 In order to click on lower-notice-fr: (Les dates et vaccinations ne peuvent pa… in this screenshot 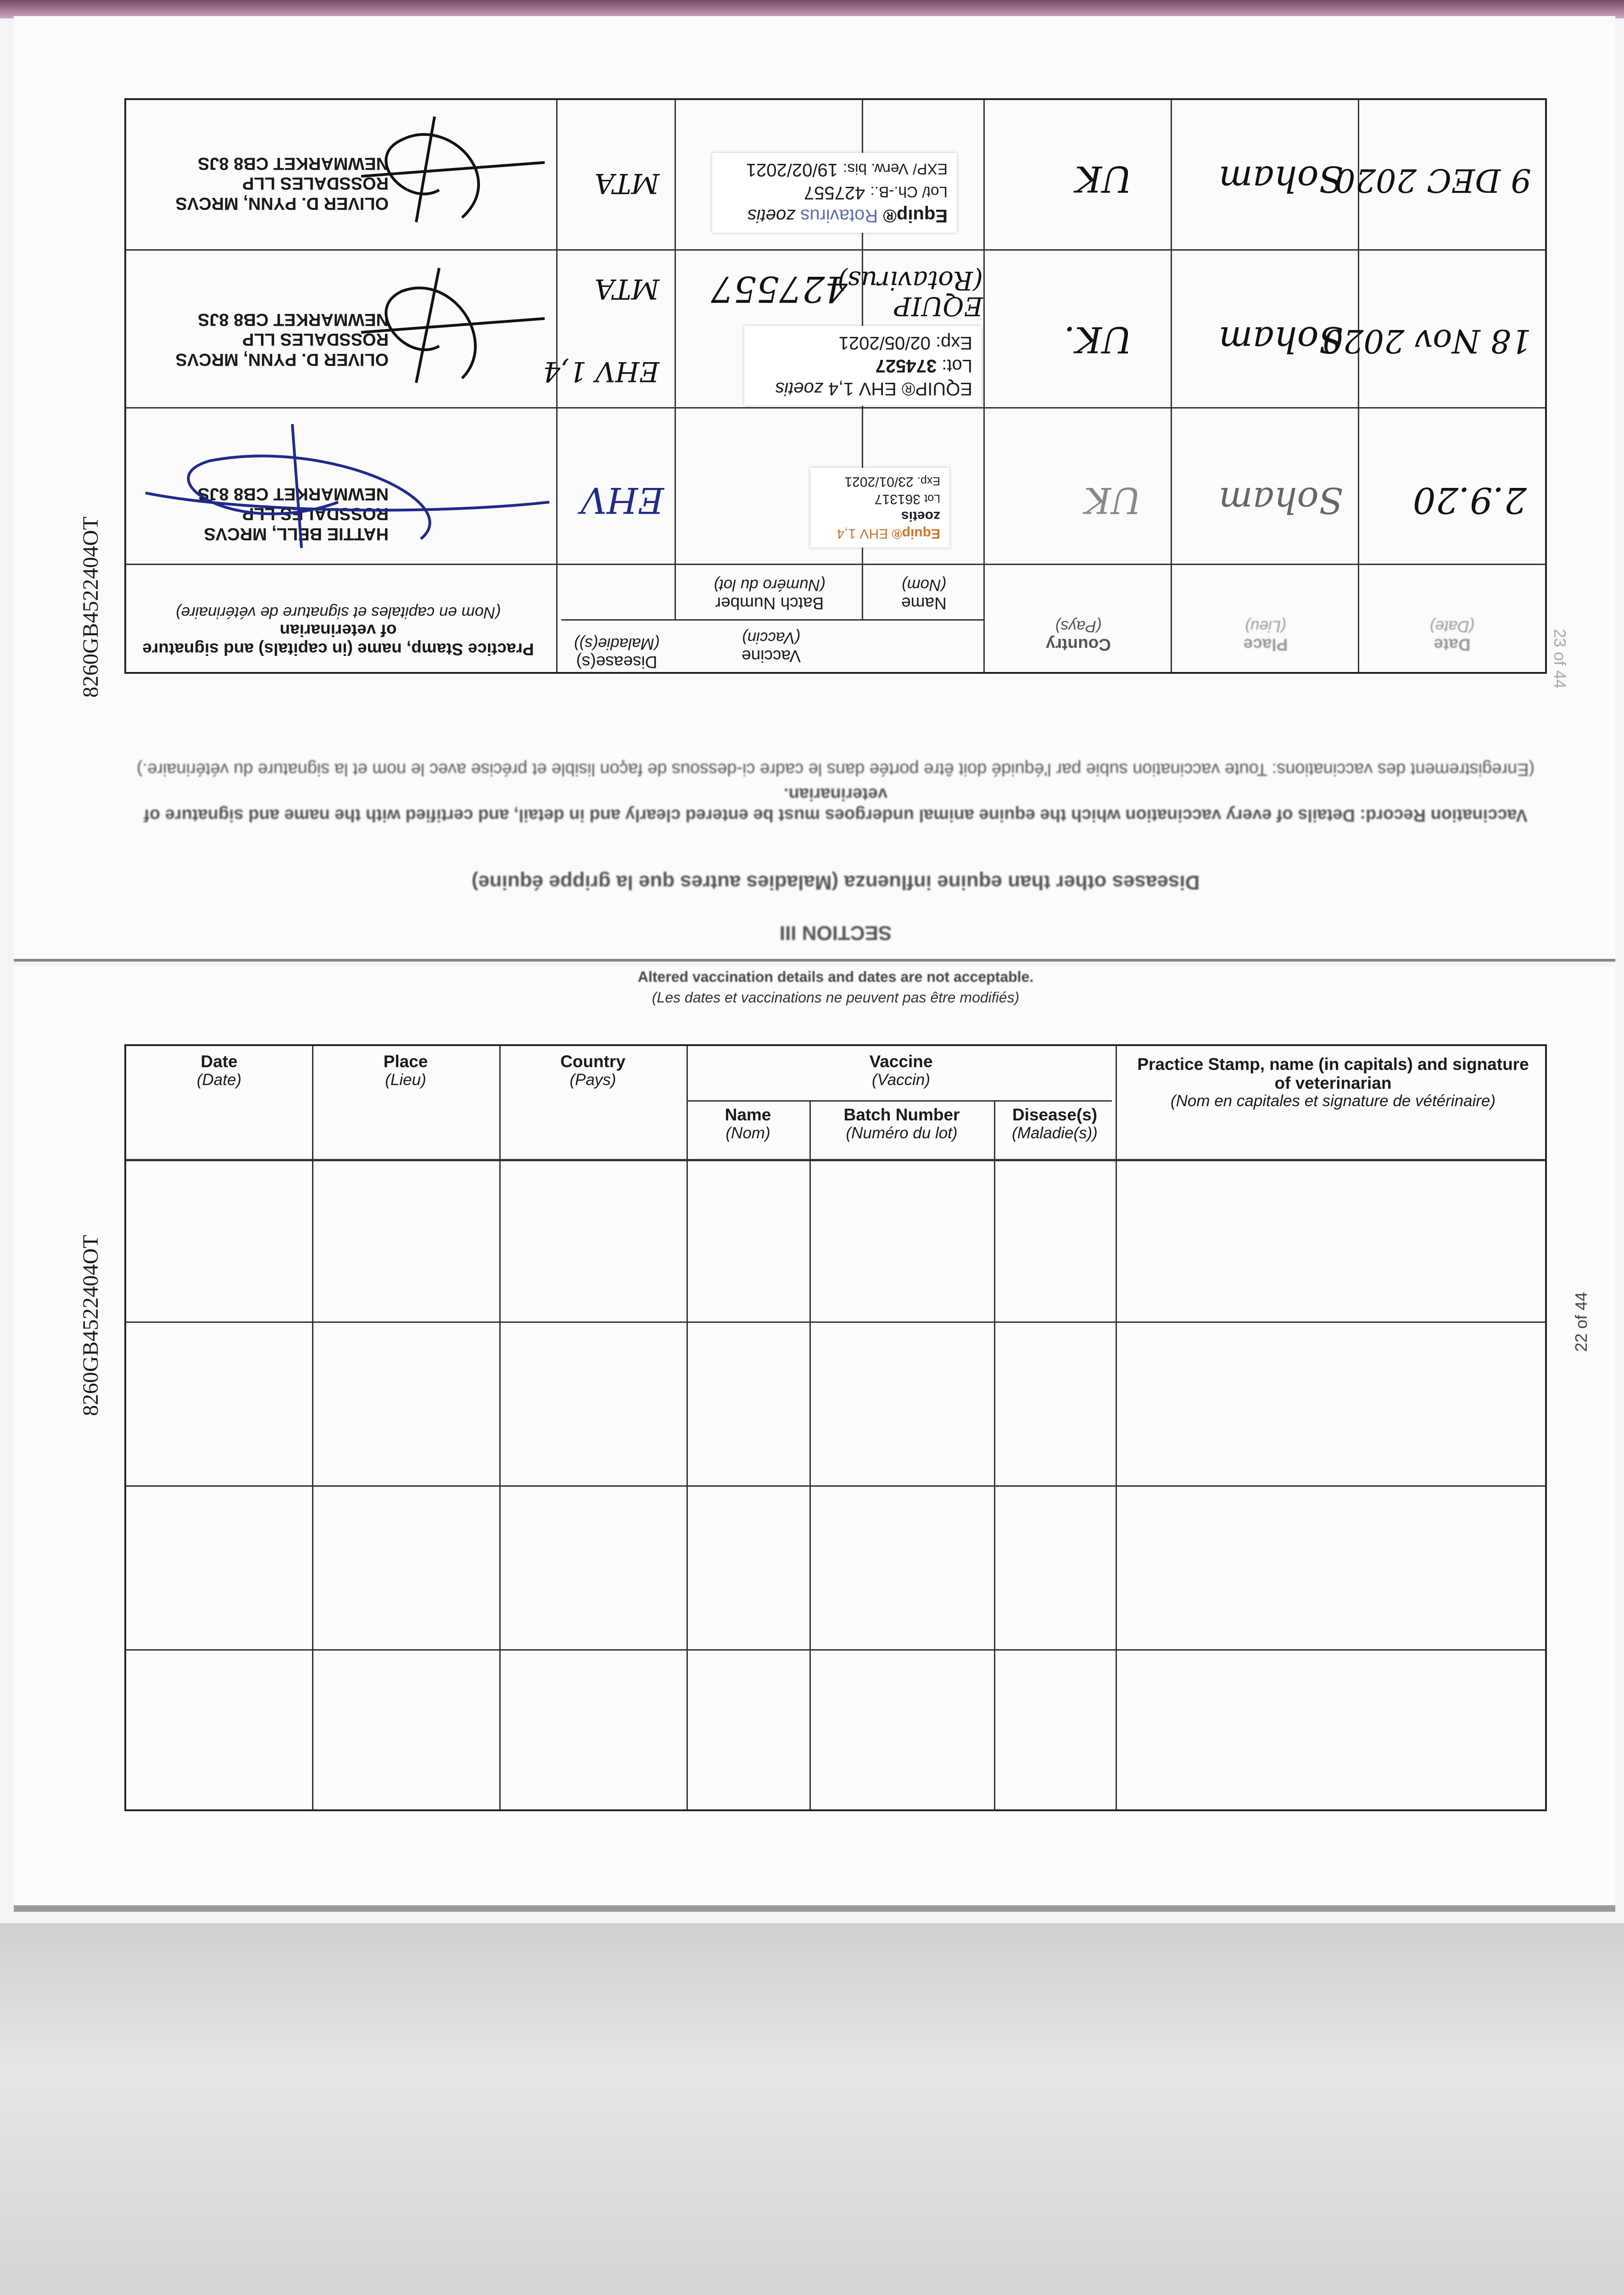, I will do `click(836, 997)`.